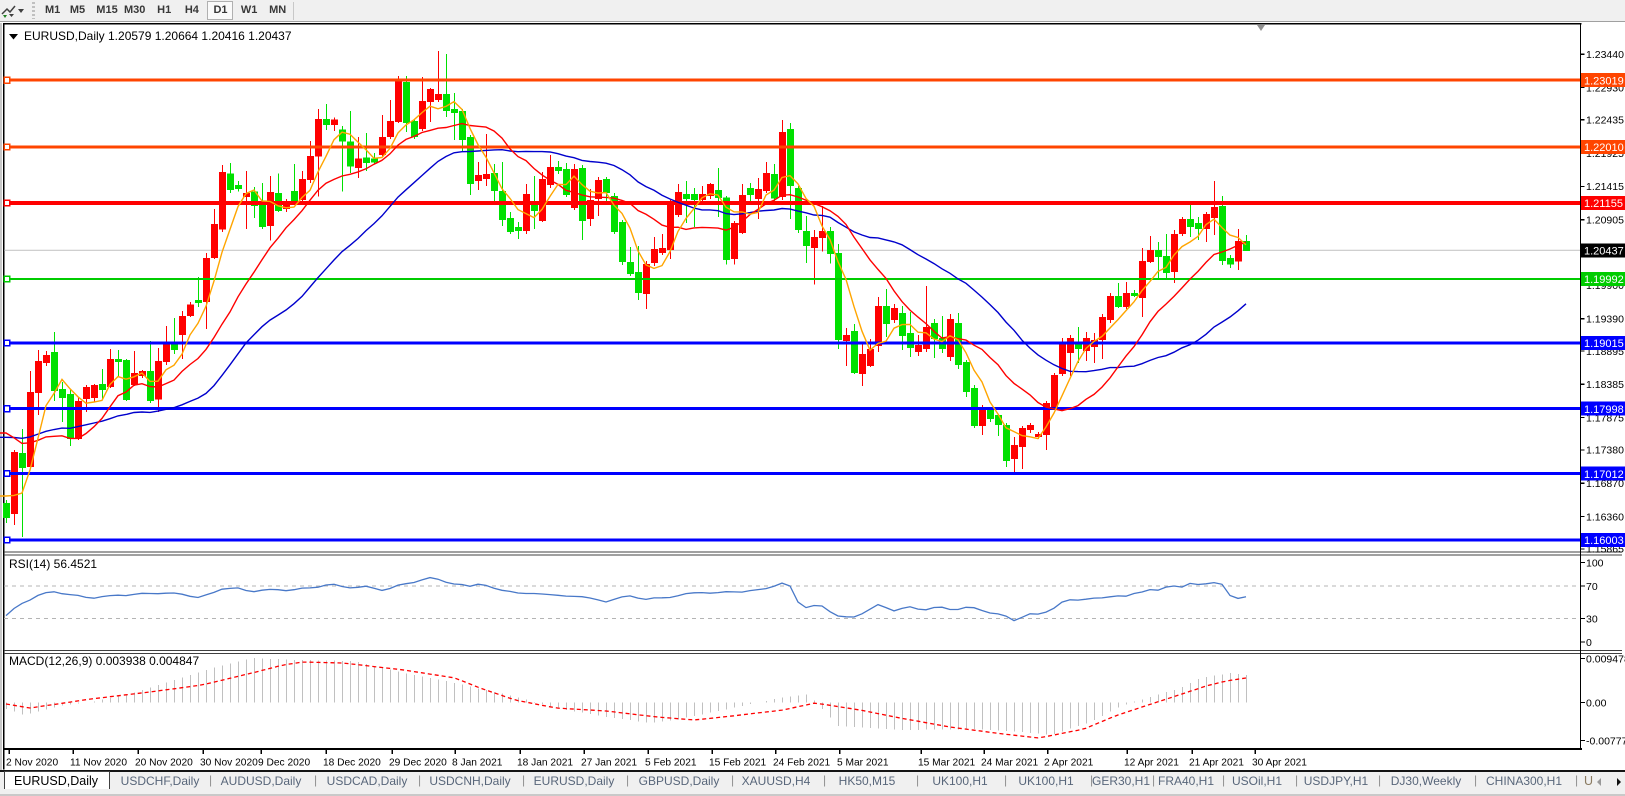  Describe the element at coordinates (1605, 385) in the screenshot. I see `svg-text: 1.18385` at that location.